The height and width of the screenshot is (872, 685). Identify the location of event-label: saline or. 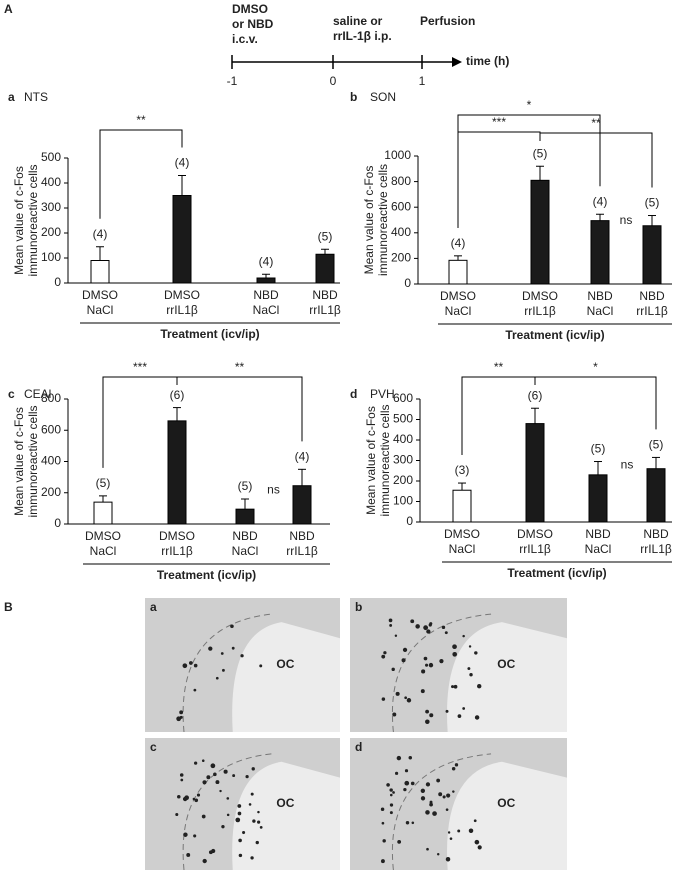
(358, 21).